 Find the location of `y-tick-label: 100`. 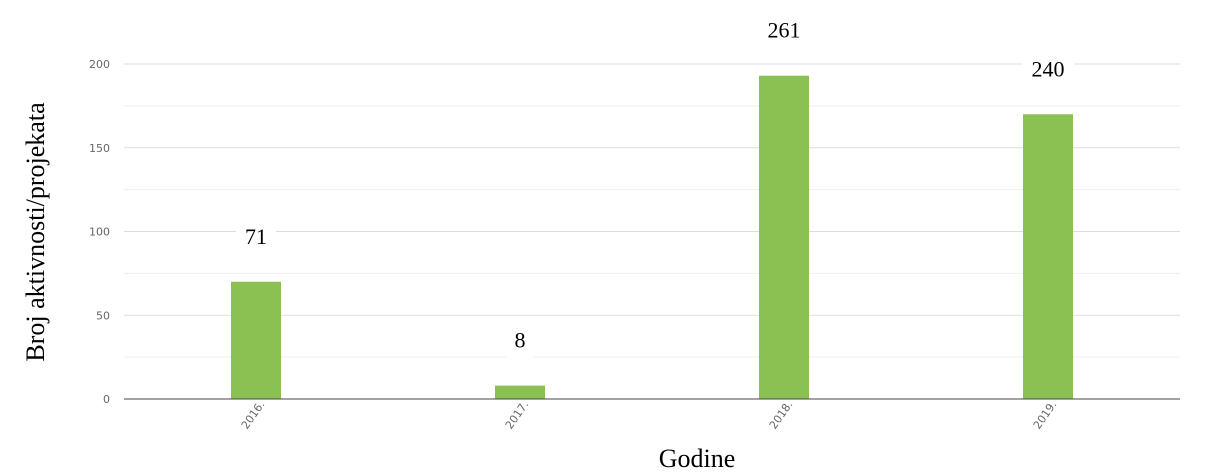

y-tick-label: 100 is located at coordinates (99, 232).